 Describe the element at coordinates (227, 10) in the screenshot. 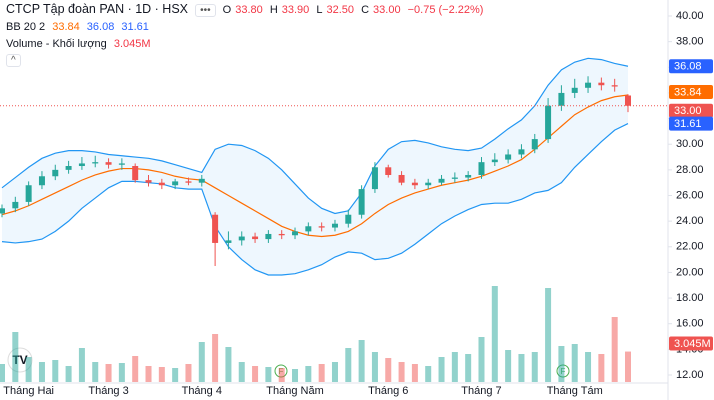

I see `ohlc-label: O` at that location.